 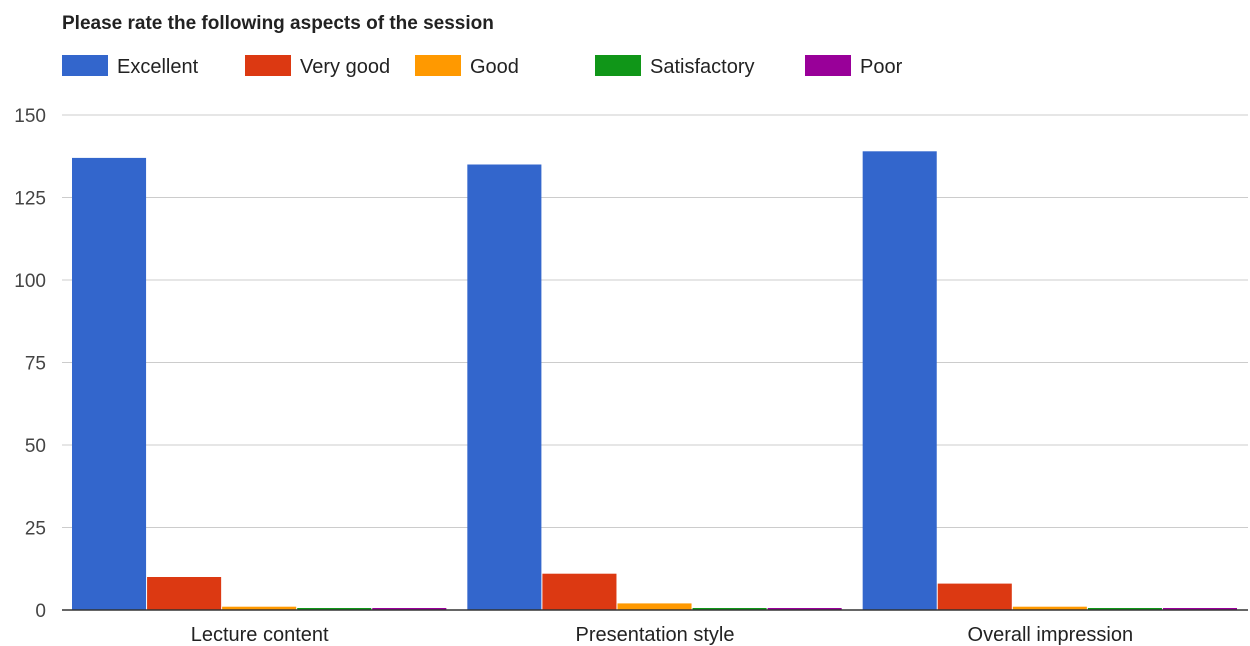 I want to click on y-tick-label-0: 0, so click(x=40, y=611).